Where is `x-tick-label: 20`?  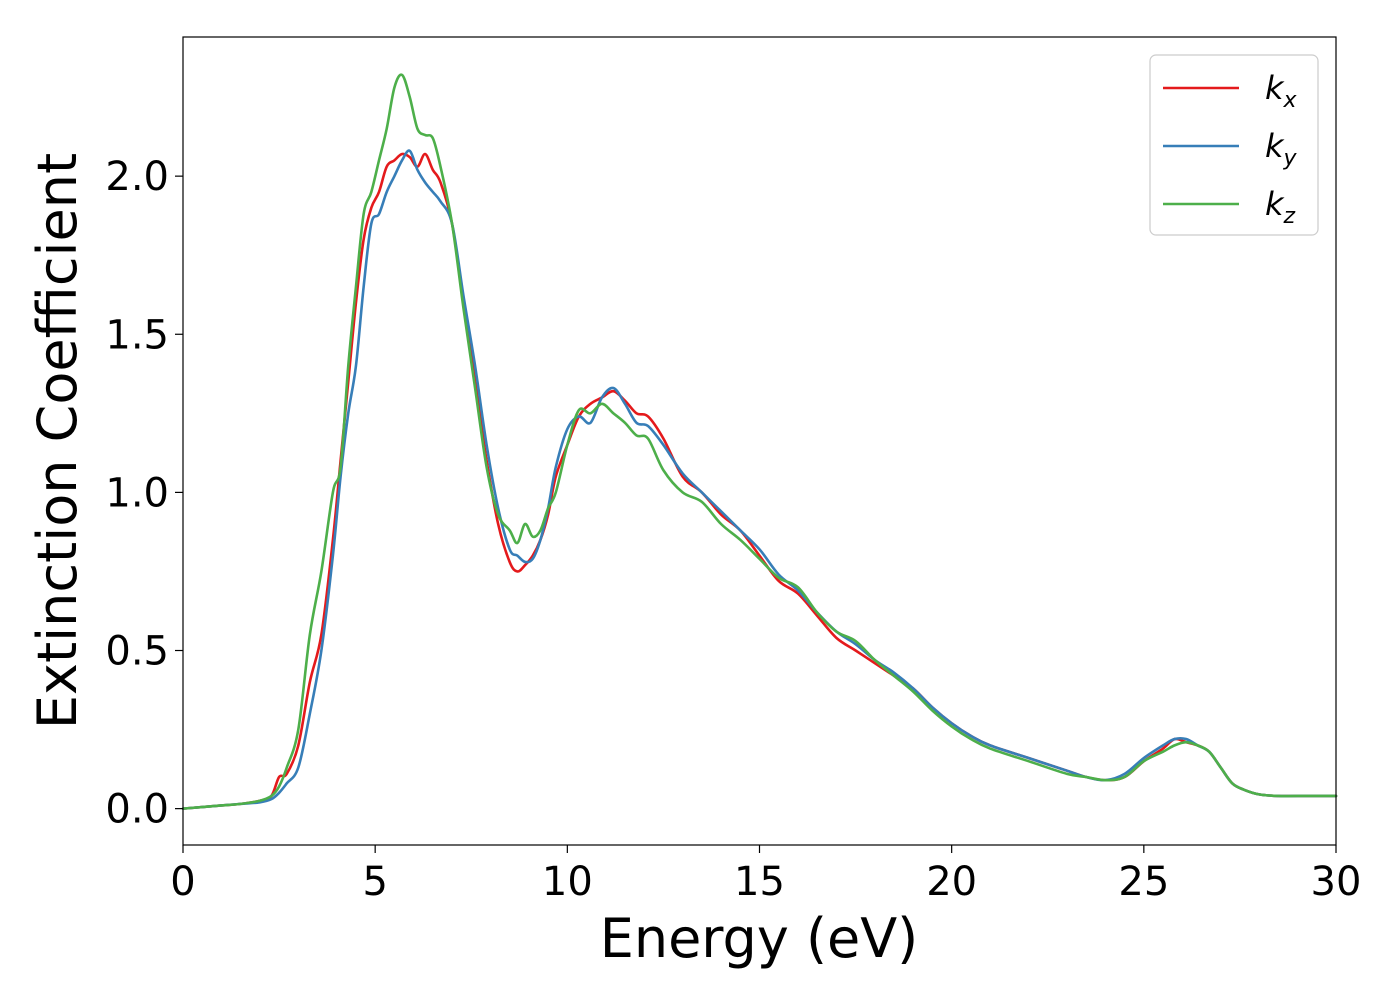
x-tick-label: 20 is located at coordinates (951, 882).